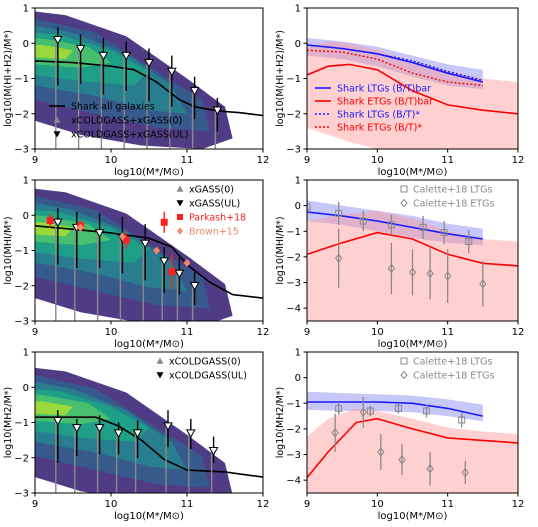 The height and width of the screenshot is (527, 538). What do you see at coordinates (8, 423) in the screenshot?
I see `y-axis-label: log10(MH2/M*)` at bounding box center [8, 423].